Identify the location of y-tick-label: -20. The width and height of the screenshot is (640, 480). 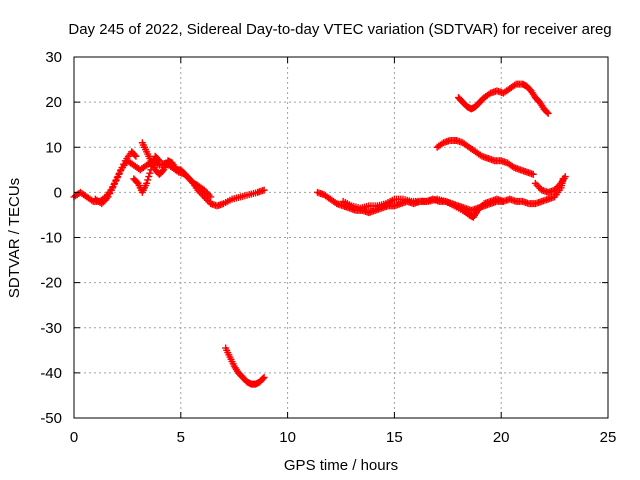
(51, 283).